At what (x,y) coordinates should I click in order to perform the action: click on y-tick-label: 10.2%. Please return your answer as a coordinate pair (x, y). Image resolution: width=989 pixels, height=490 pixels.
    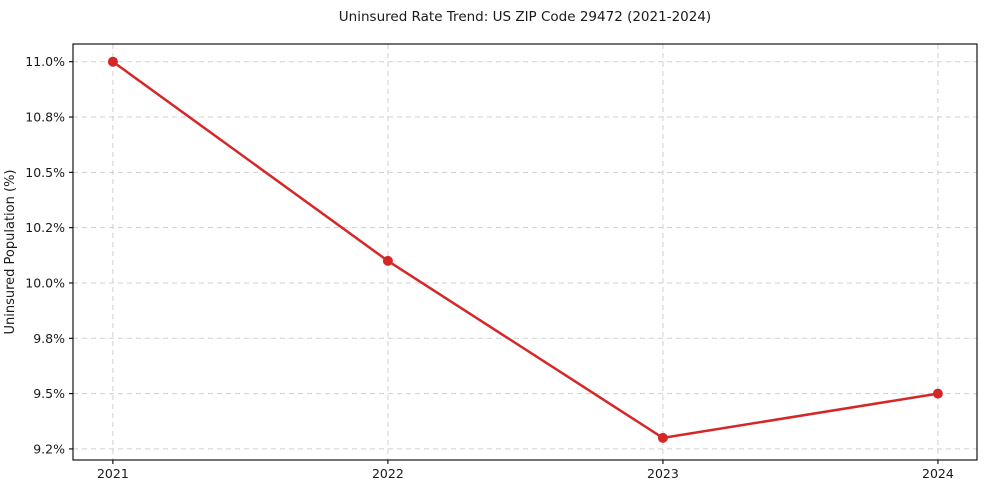
    Looking at the image, I should click on (45, 227).